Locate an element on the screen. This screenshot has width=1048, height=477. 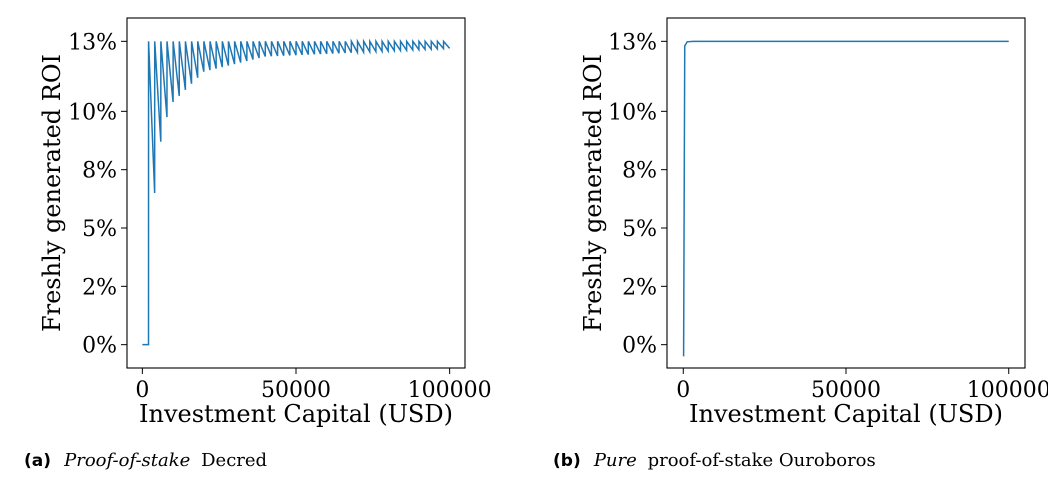
x-axis-title-a: Investment Capital (USD) is located at coordinates (296, 414).